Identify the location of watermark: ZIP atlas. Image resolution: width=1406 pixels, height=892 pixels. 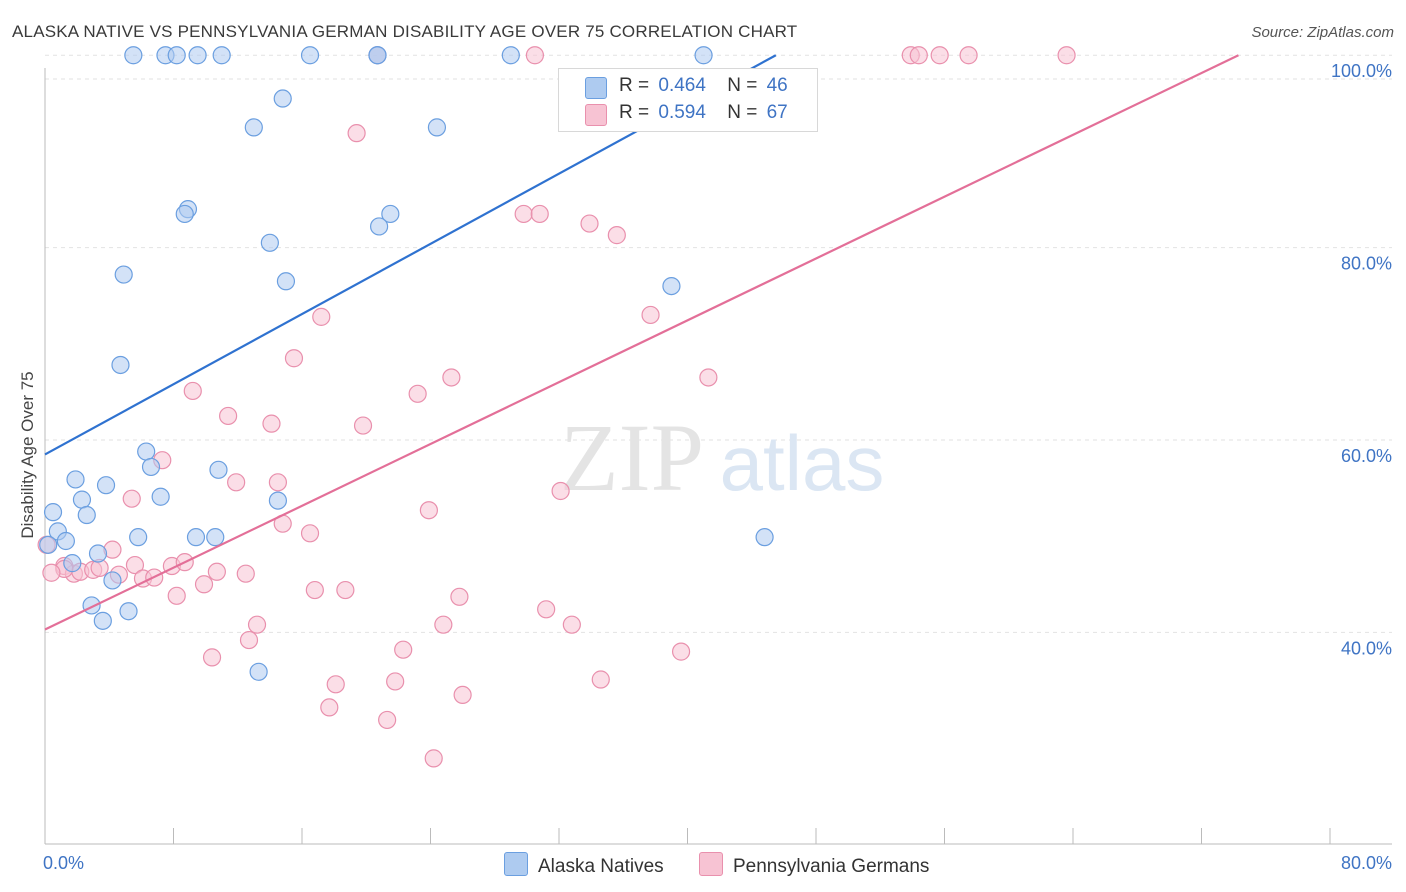
(722, 457).